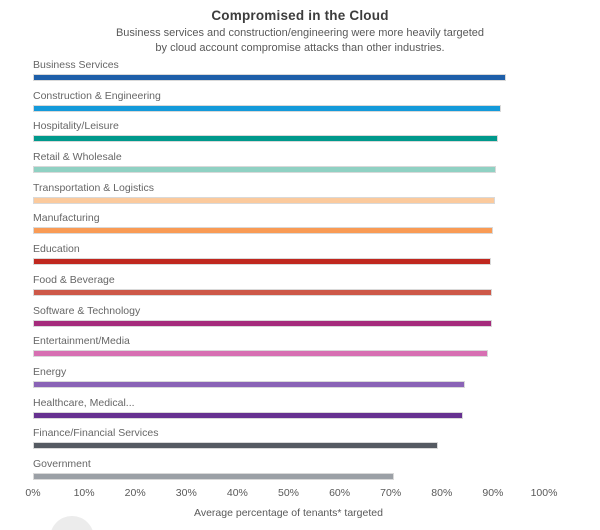 The image size is (600, 530). I want to click on bar-label: Energy, so click(50, 371).